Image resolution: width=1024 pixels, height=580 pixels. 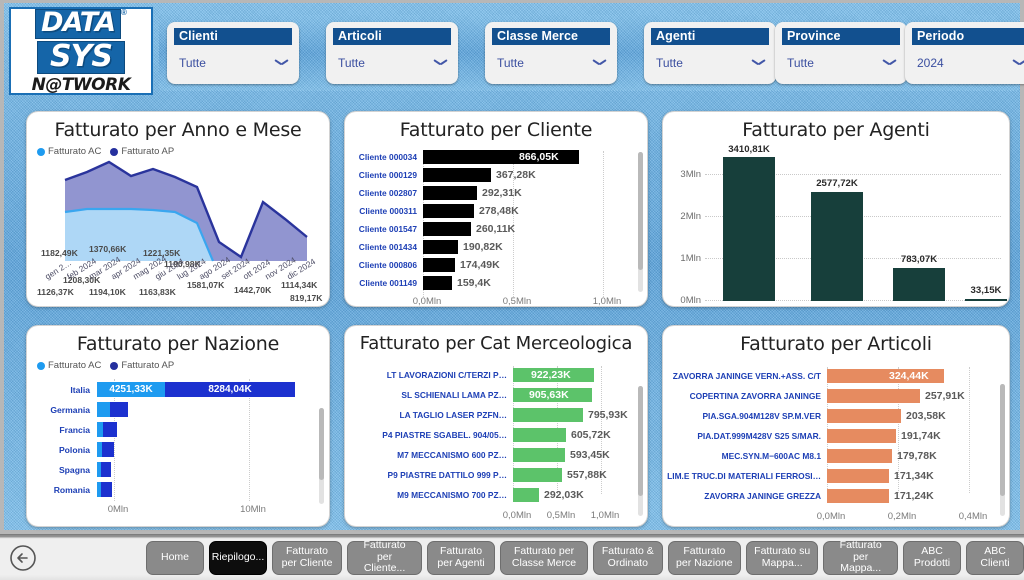 What do you see at coordinates (489, 415) in the screenshot?
I see `table-row: LA TAGLIO LASER PZFN… 795,93K` at bounding box center [489, 415].